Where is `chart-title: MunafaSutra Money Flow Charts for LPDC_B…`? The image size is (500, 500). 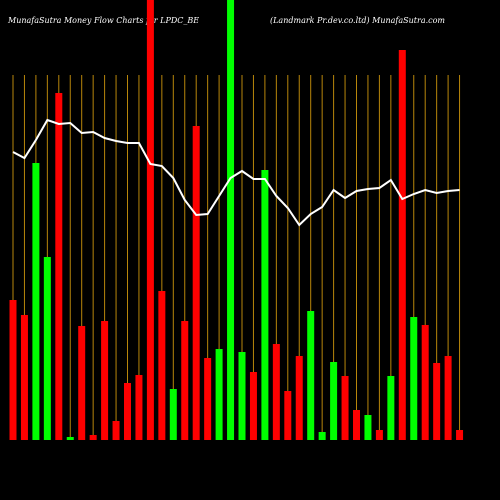 chart-title: MunafaSutra Money Flow Charts for LPDC_B… is located at coordinates (103, 20).